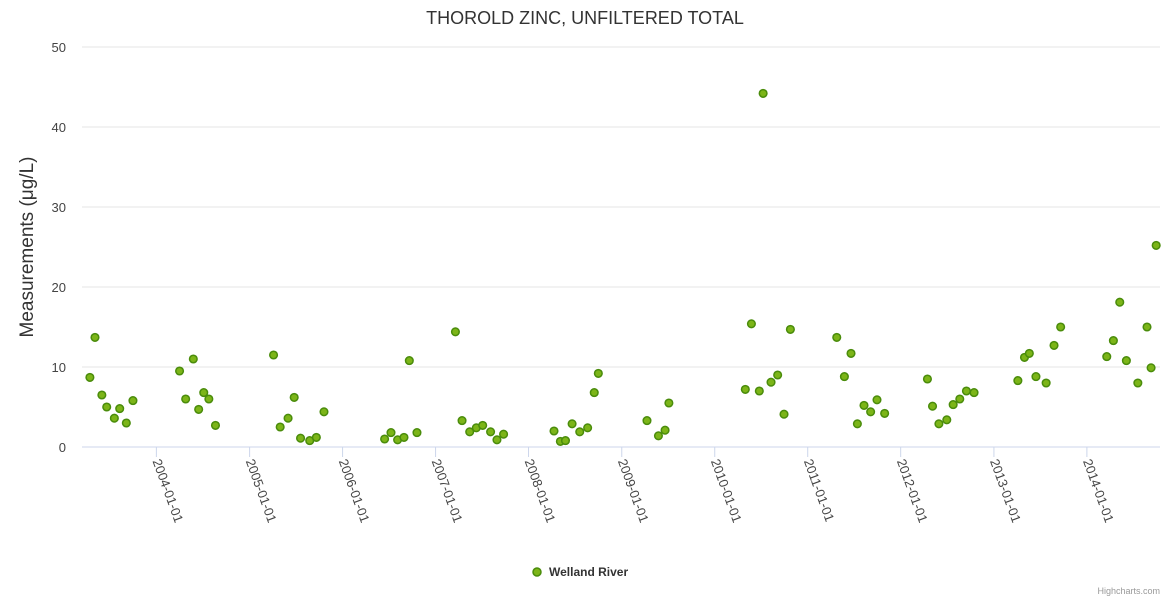  I want to click on x-tick-label: 2008-01-01, so click(540, 491).